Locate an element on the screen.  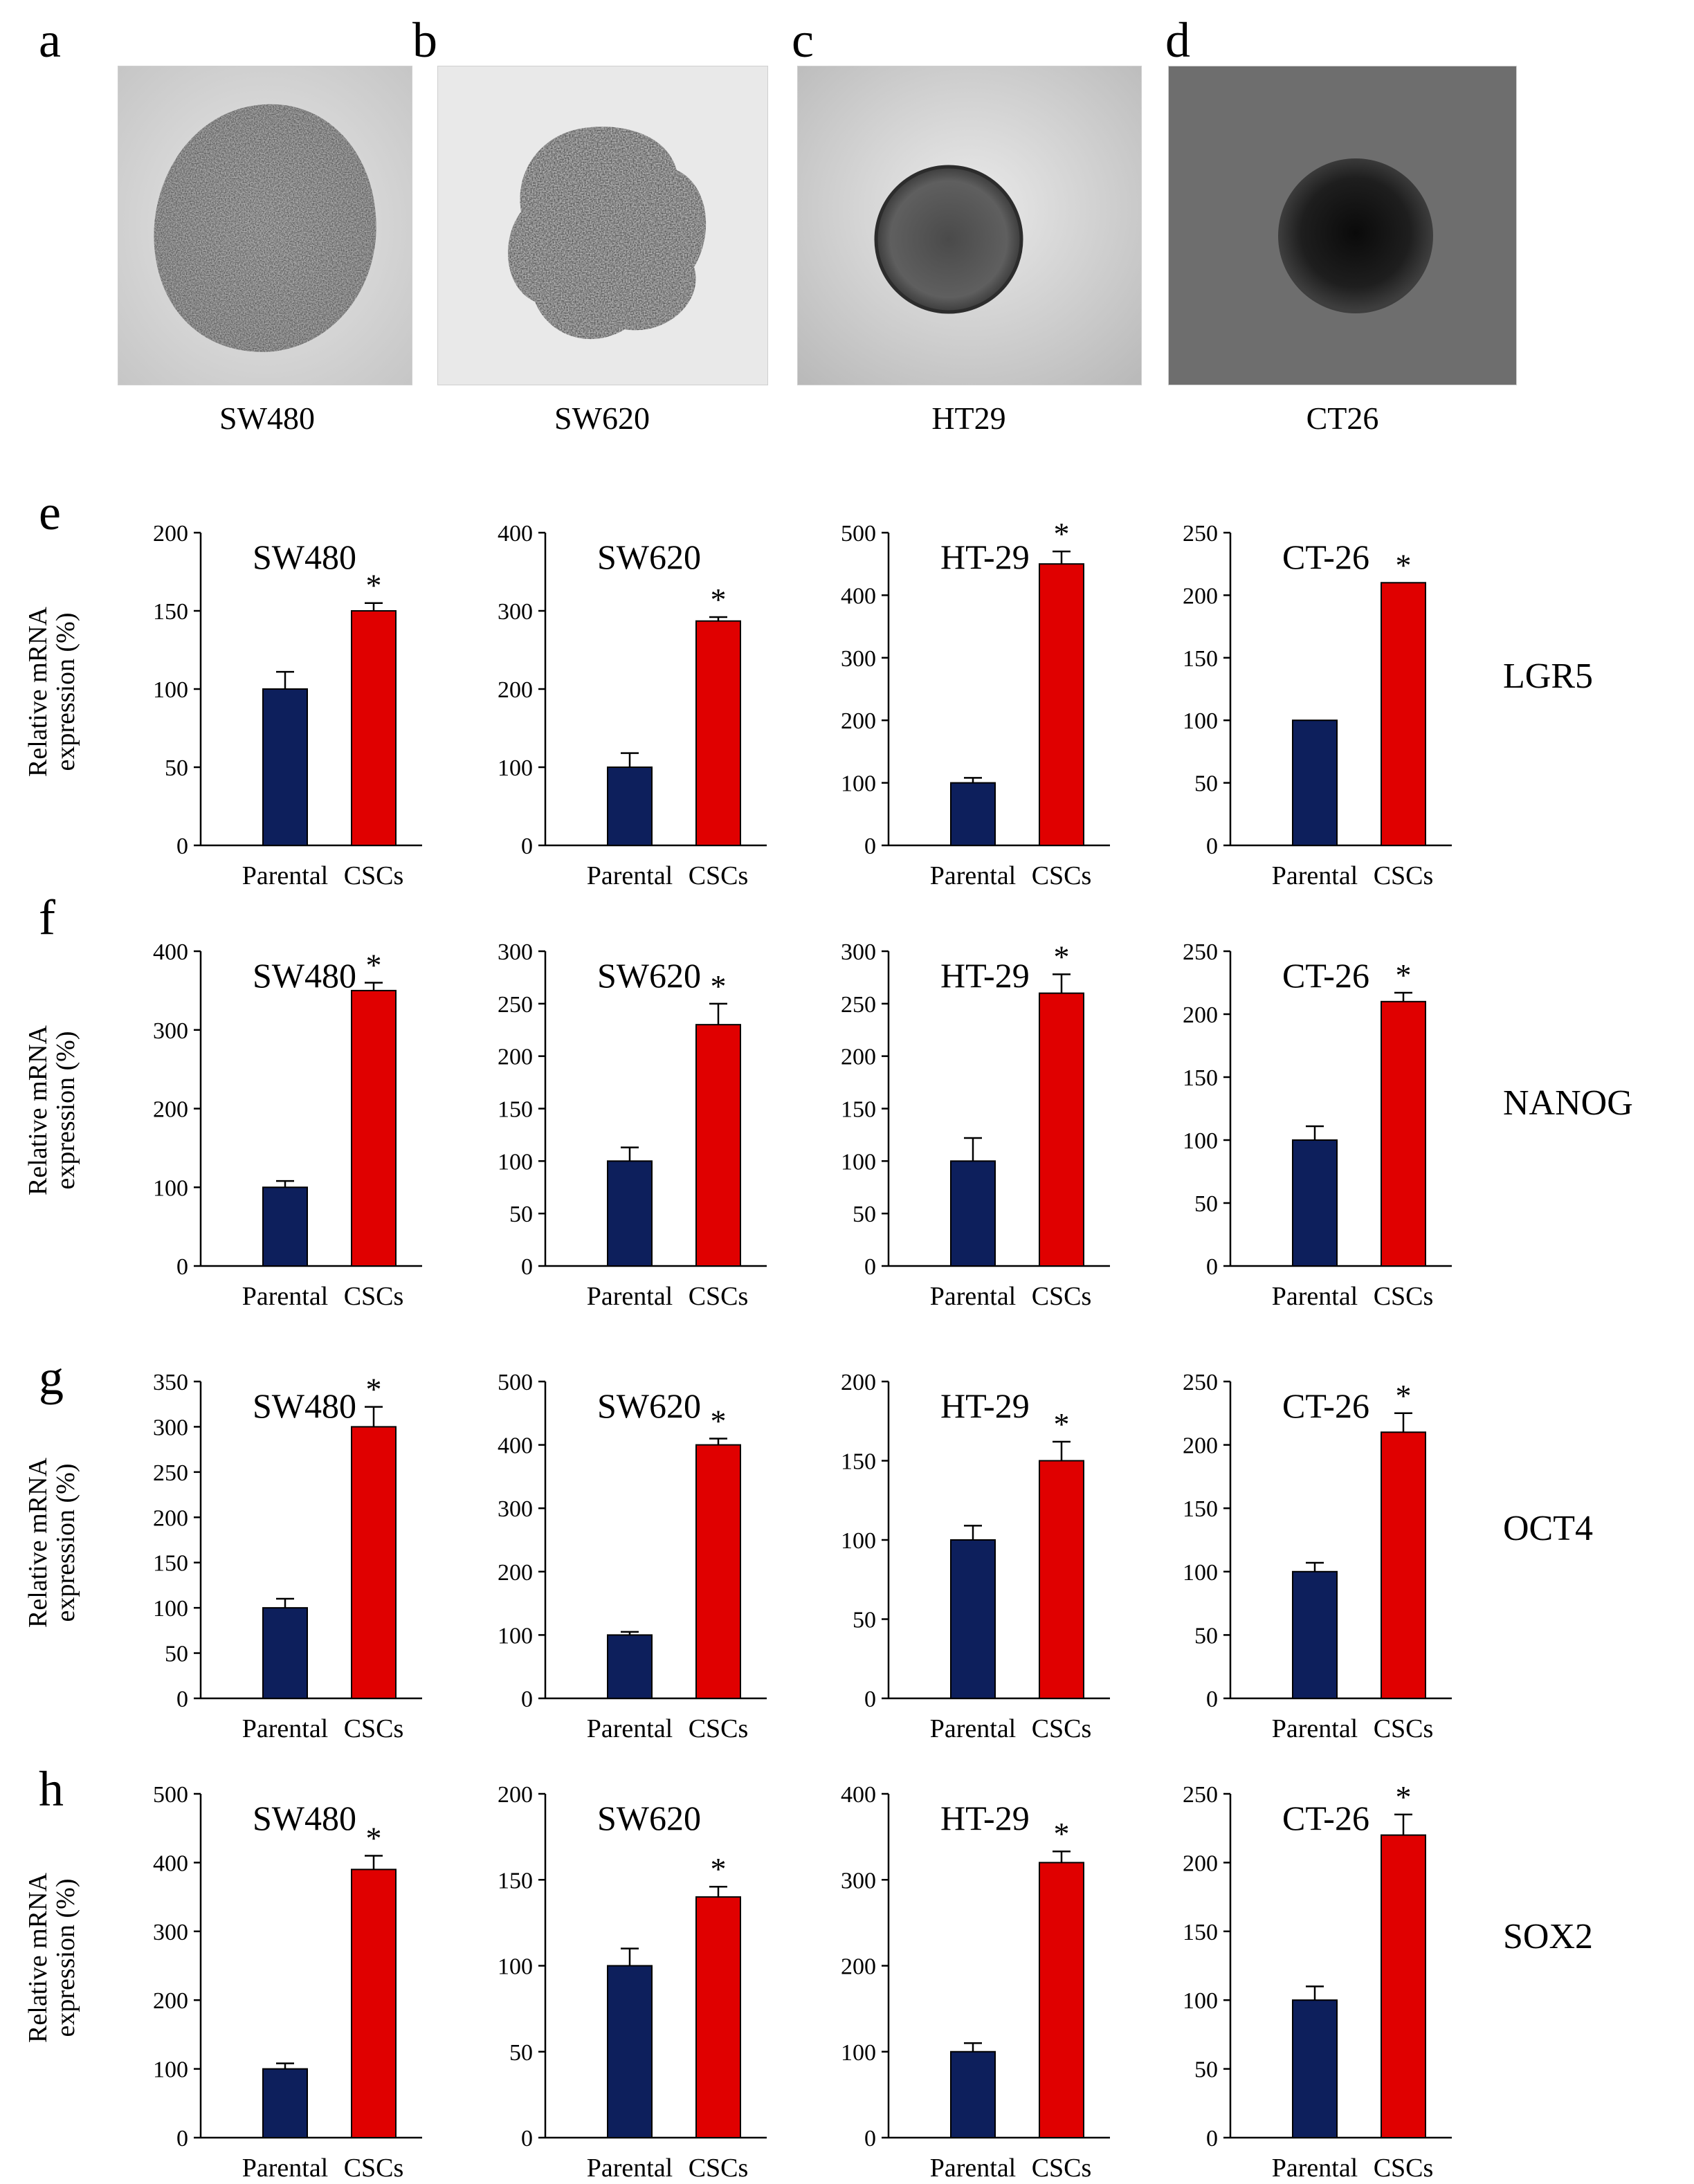
significance-marker-e-sw480: * is located at coordinates (374, 585).